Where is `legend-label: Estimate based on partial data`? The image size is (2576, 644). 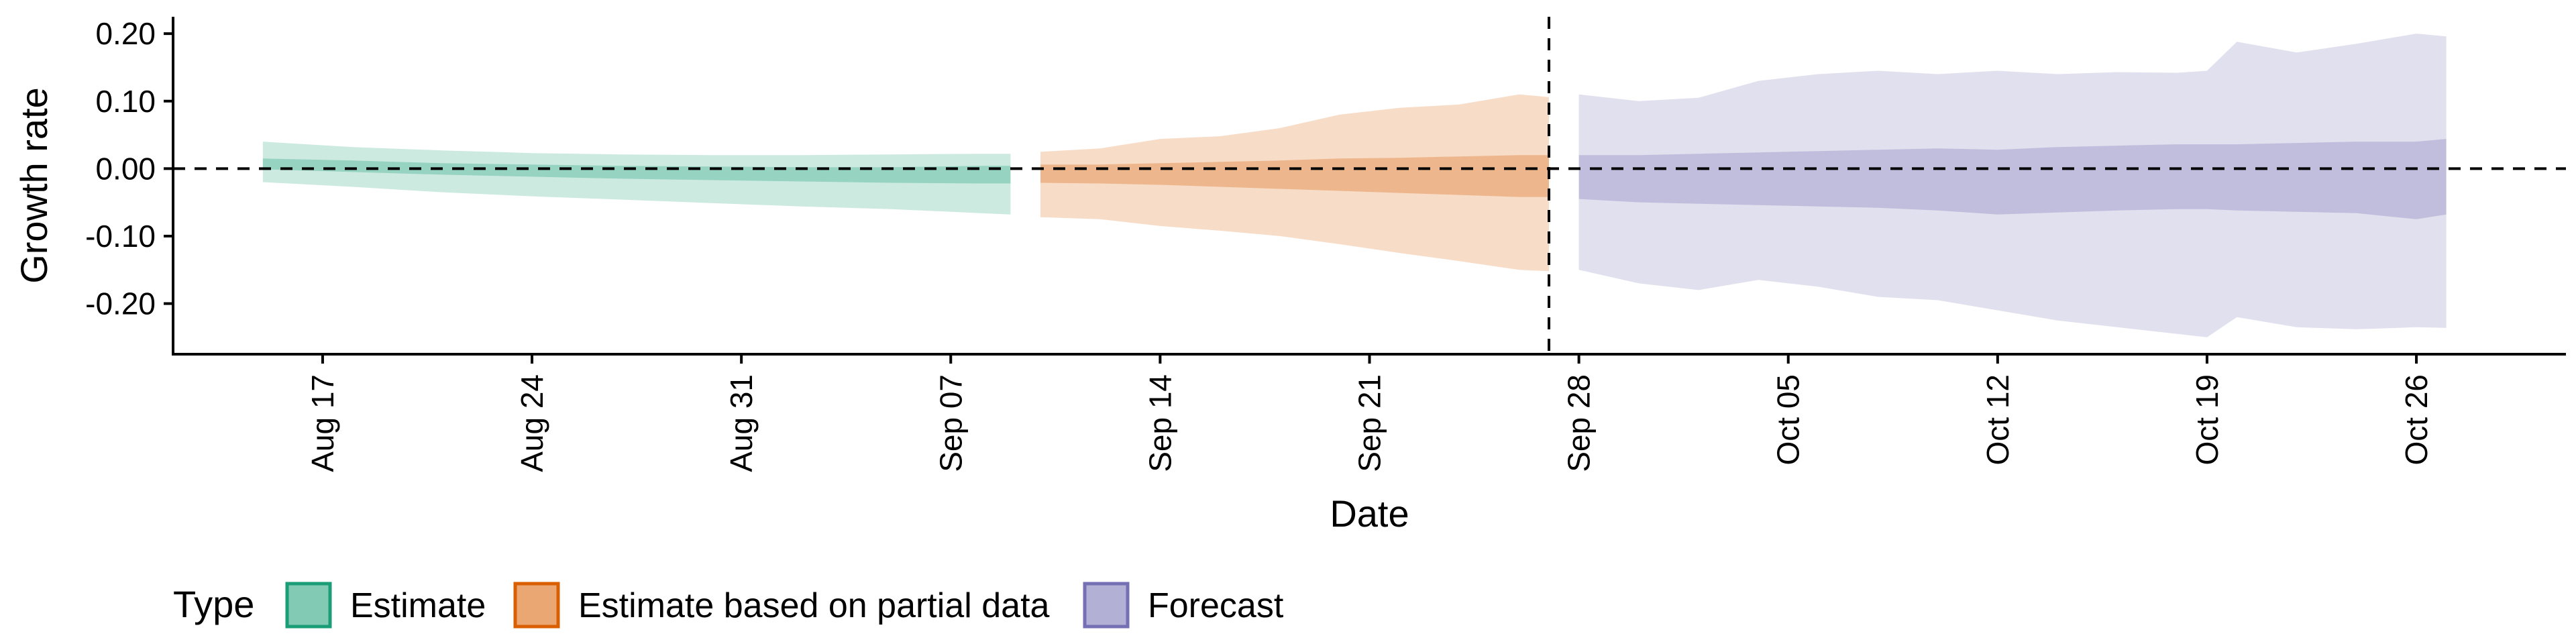 legend-label: Estimate based on partial data is located at coordinates (814, 605).